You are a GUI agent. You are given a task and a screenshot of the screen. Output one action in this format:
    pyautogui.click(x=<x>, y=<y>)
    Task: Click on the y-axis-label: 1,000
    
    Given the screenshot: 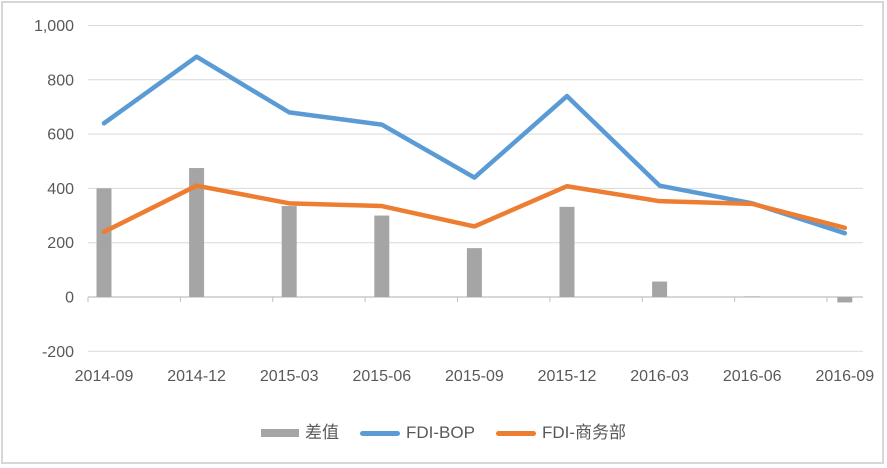 What is the action you would take?
    pyautogui.click(x=54, y=26)
    